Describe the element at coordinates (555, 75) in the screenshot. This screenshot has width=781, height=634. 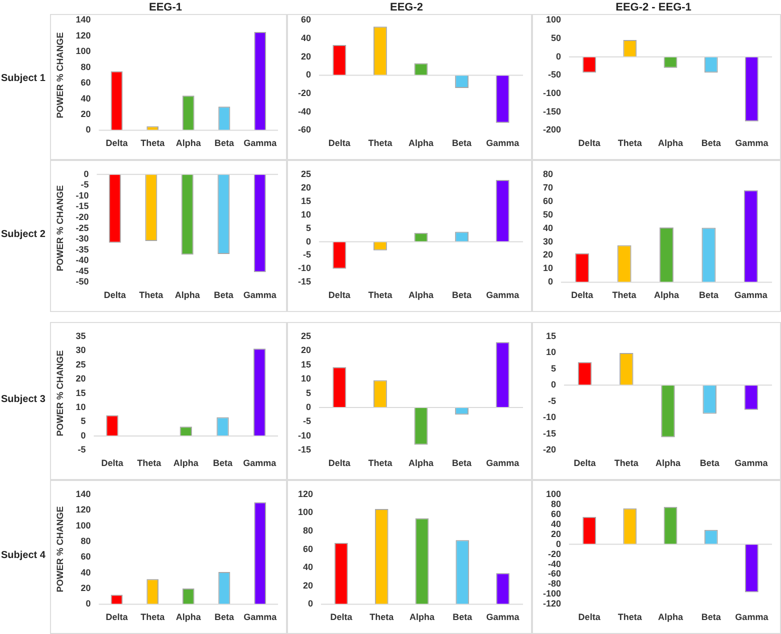
I see `y-tick-label: -50` at that location.